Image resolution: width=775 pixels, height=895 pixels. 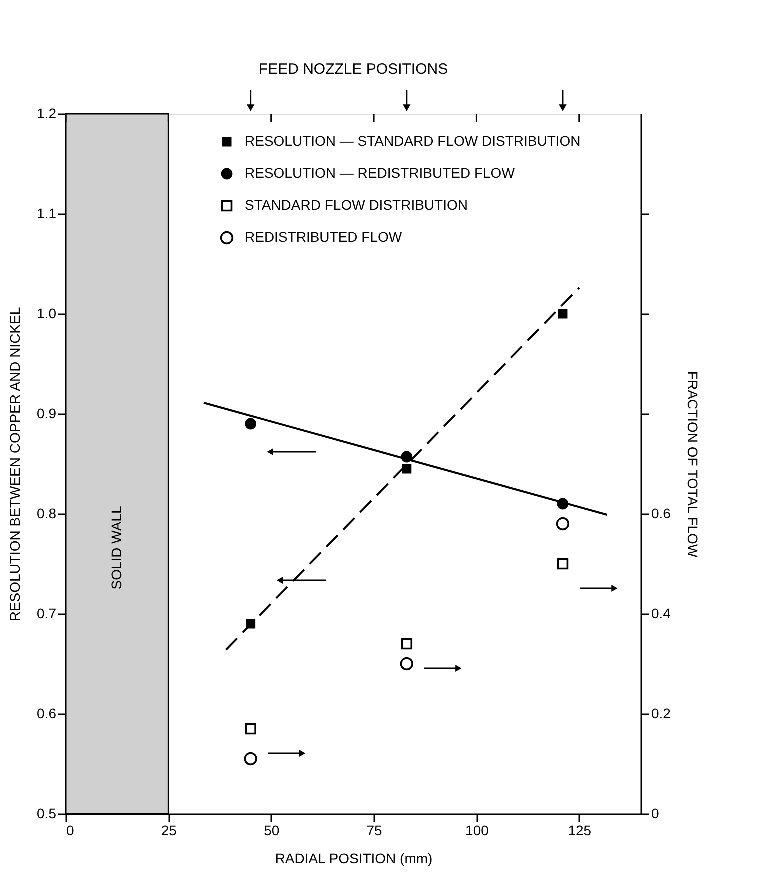 I want to click on y2-tick-label: 0.6, so click(x=662, y=514).